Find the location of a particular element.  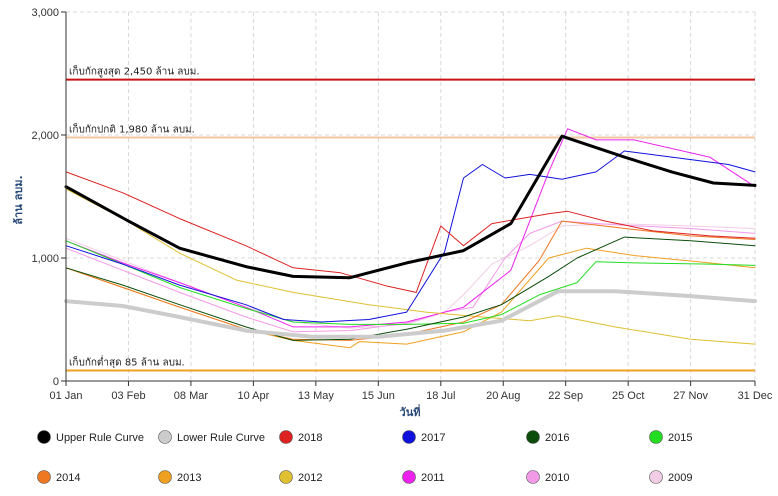

legend-item: Lower Rule Curve is located at coordinates (212, 437).